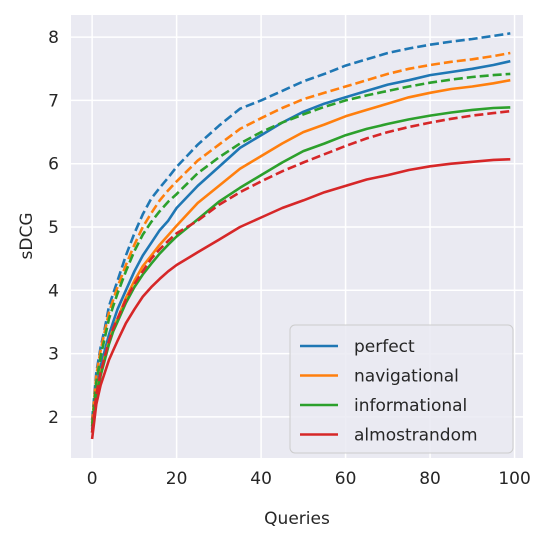 This screenshot has height=541, width=540. Describe the element at coordinates (406, 377) in the screenshot. I see `legend-entry-label: navigational` at that location.